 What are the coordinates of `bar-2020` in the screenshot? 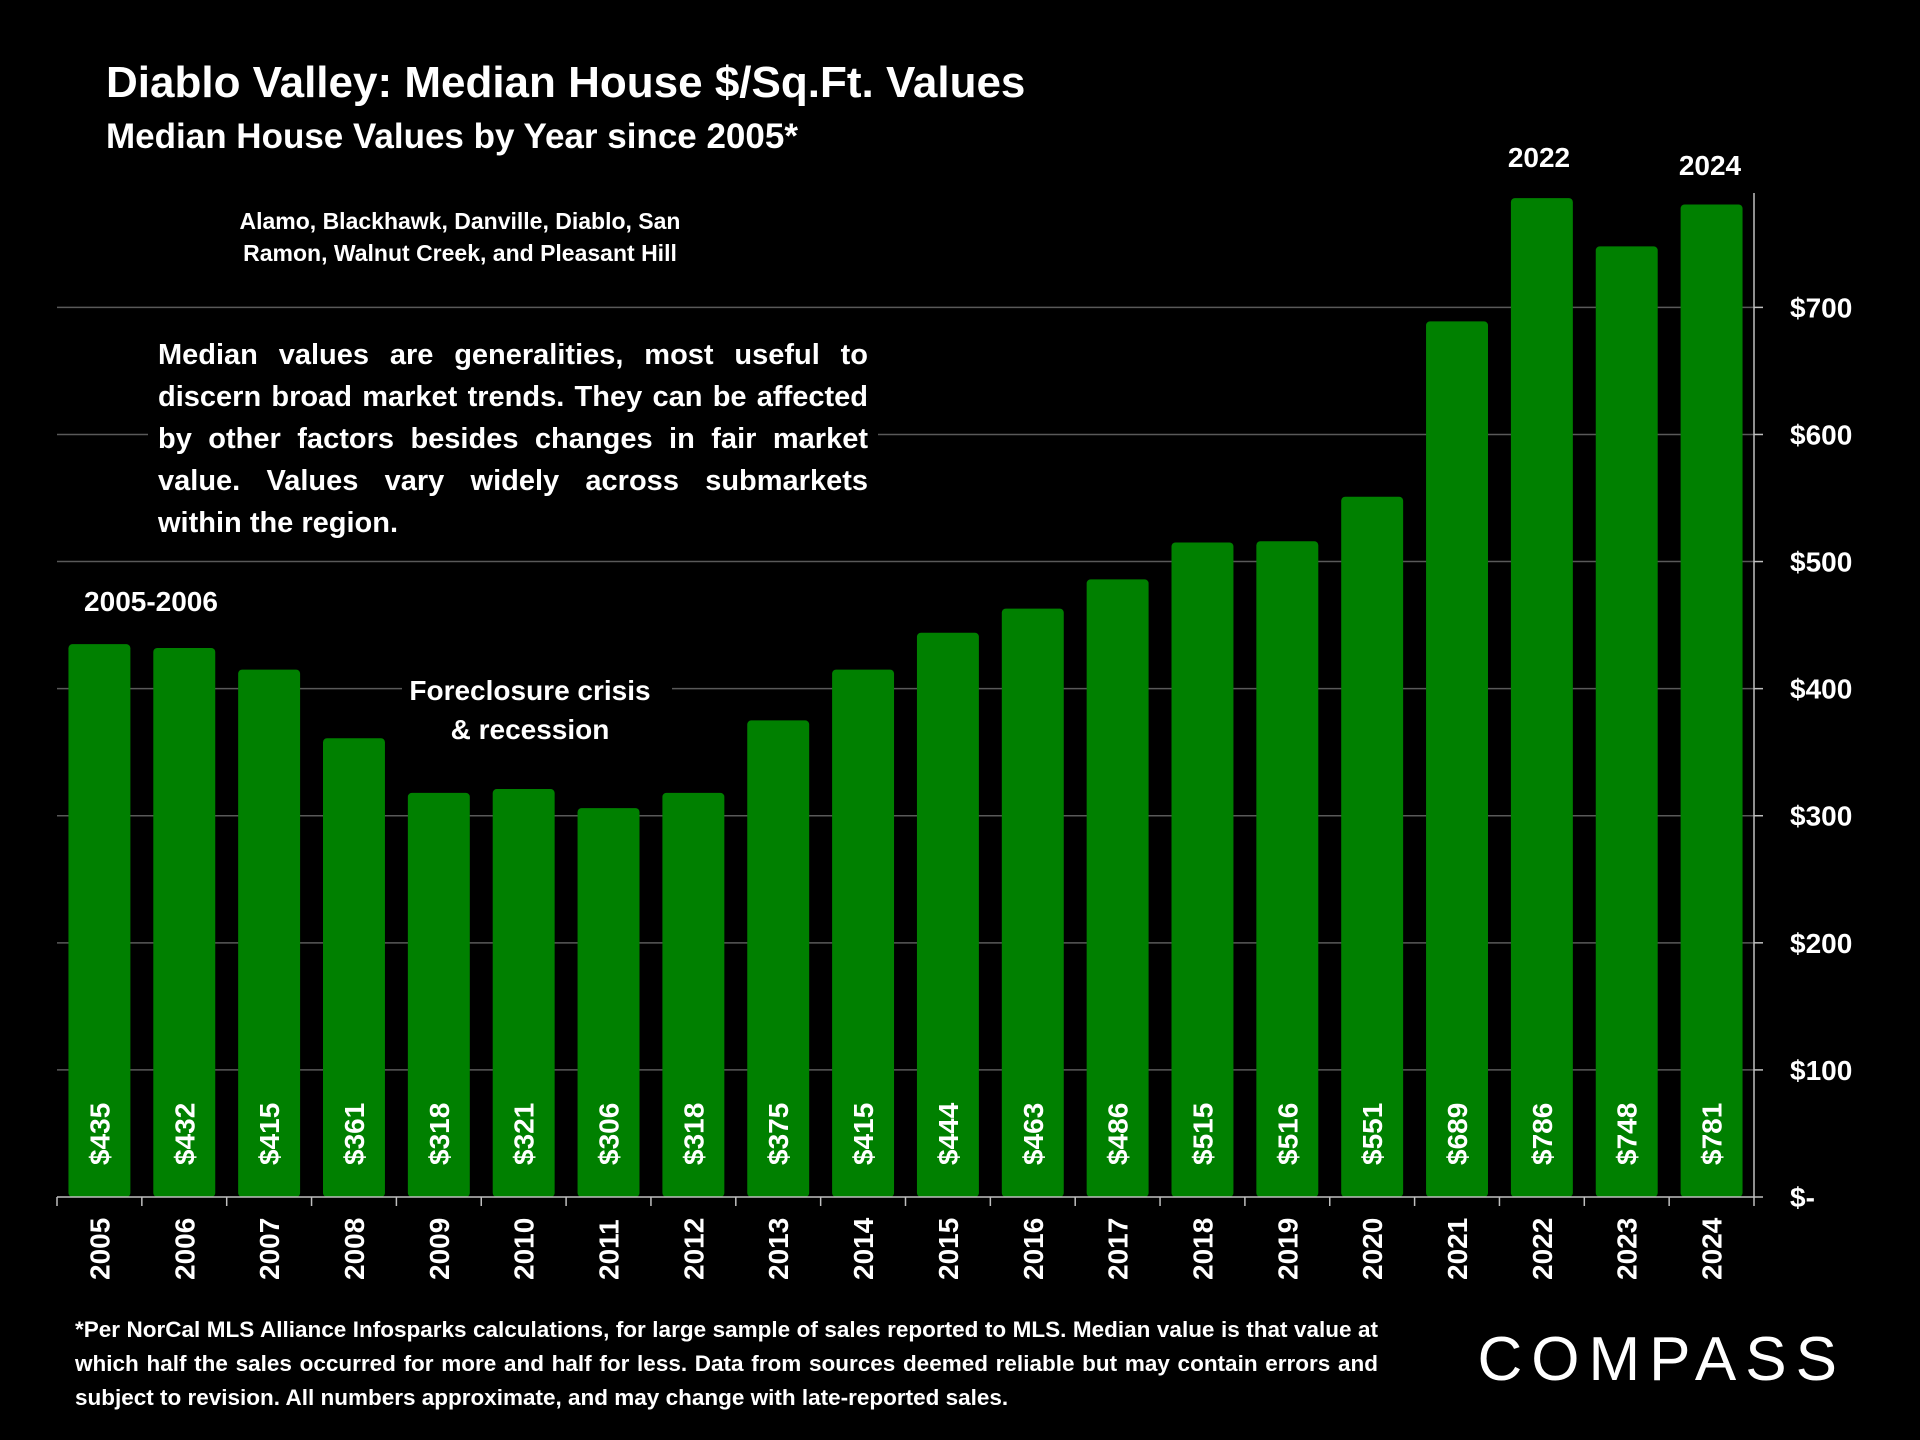 It's located at (1372, 846).